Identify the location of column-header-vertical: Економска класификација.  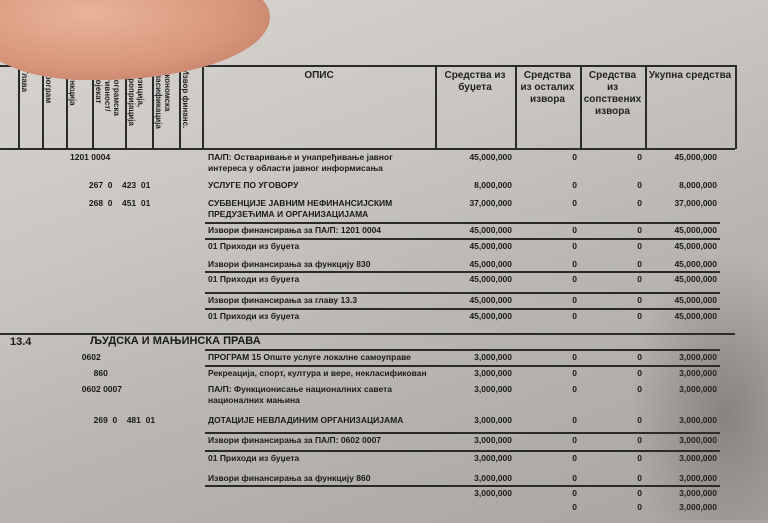
(163, 99).